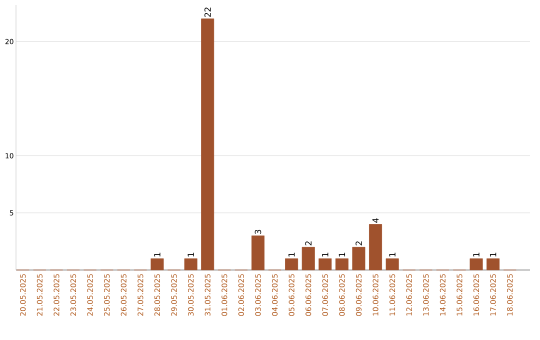 The image size is (540, 340). What do you see at coordinates (375, 220) in the screenshot?
I see `data-label: 4` at bounding box center [375, 220].